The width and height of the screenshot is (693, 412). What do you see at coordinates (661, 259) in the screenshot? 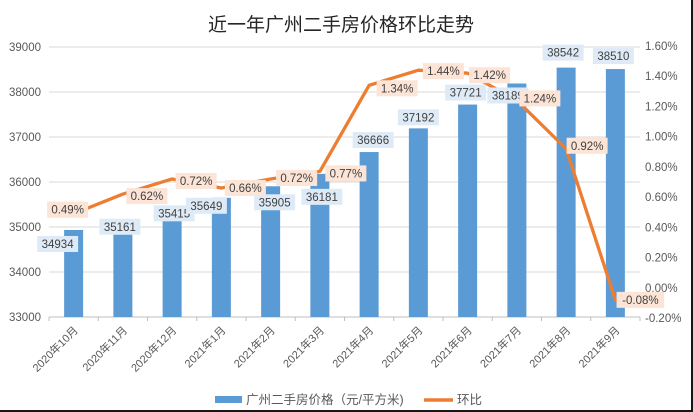
I see `right-axis-tick-label: 0.20%` at bounding box center [661, 259].